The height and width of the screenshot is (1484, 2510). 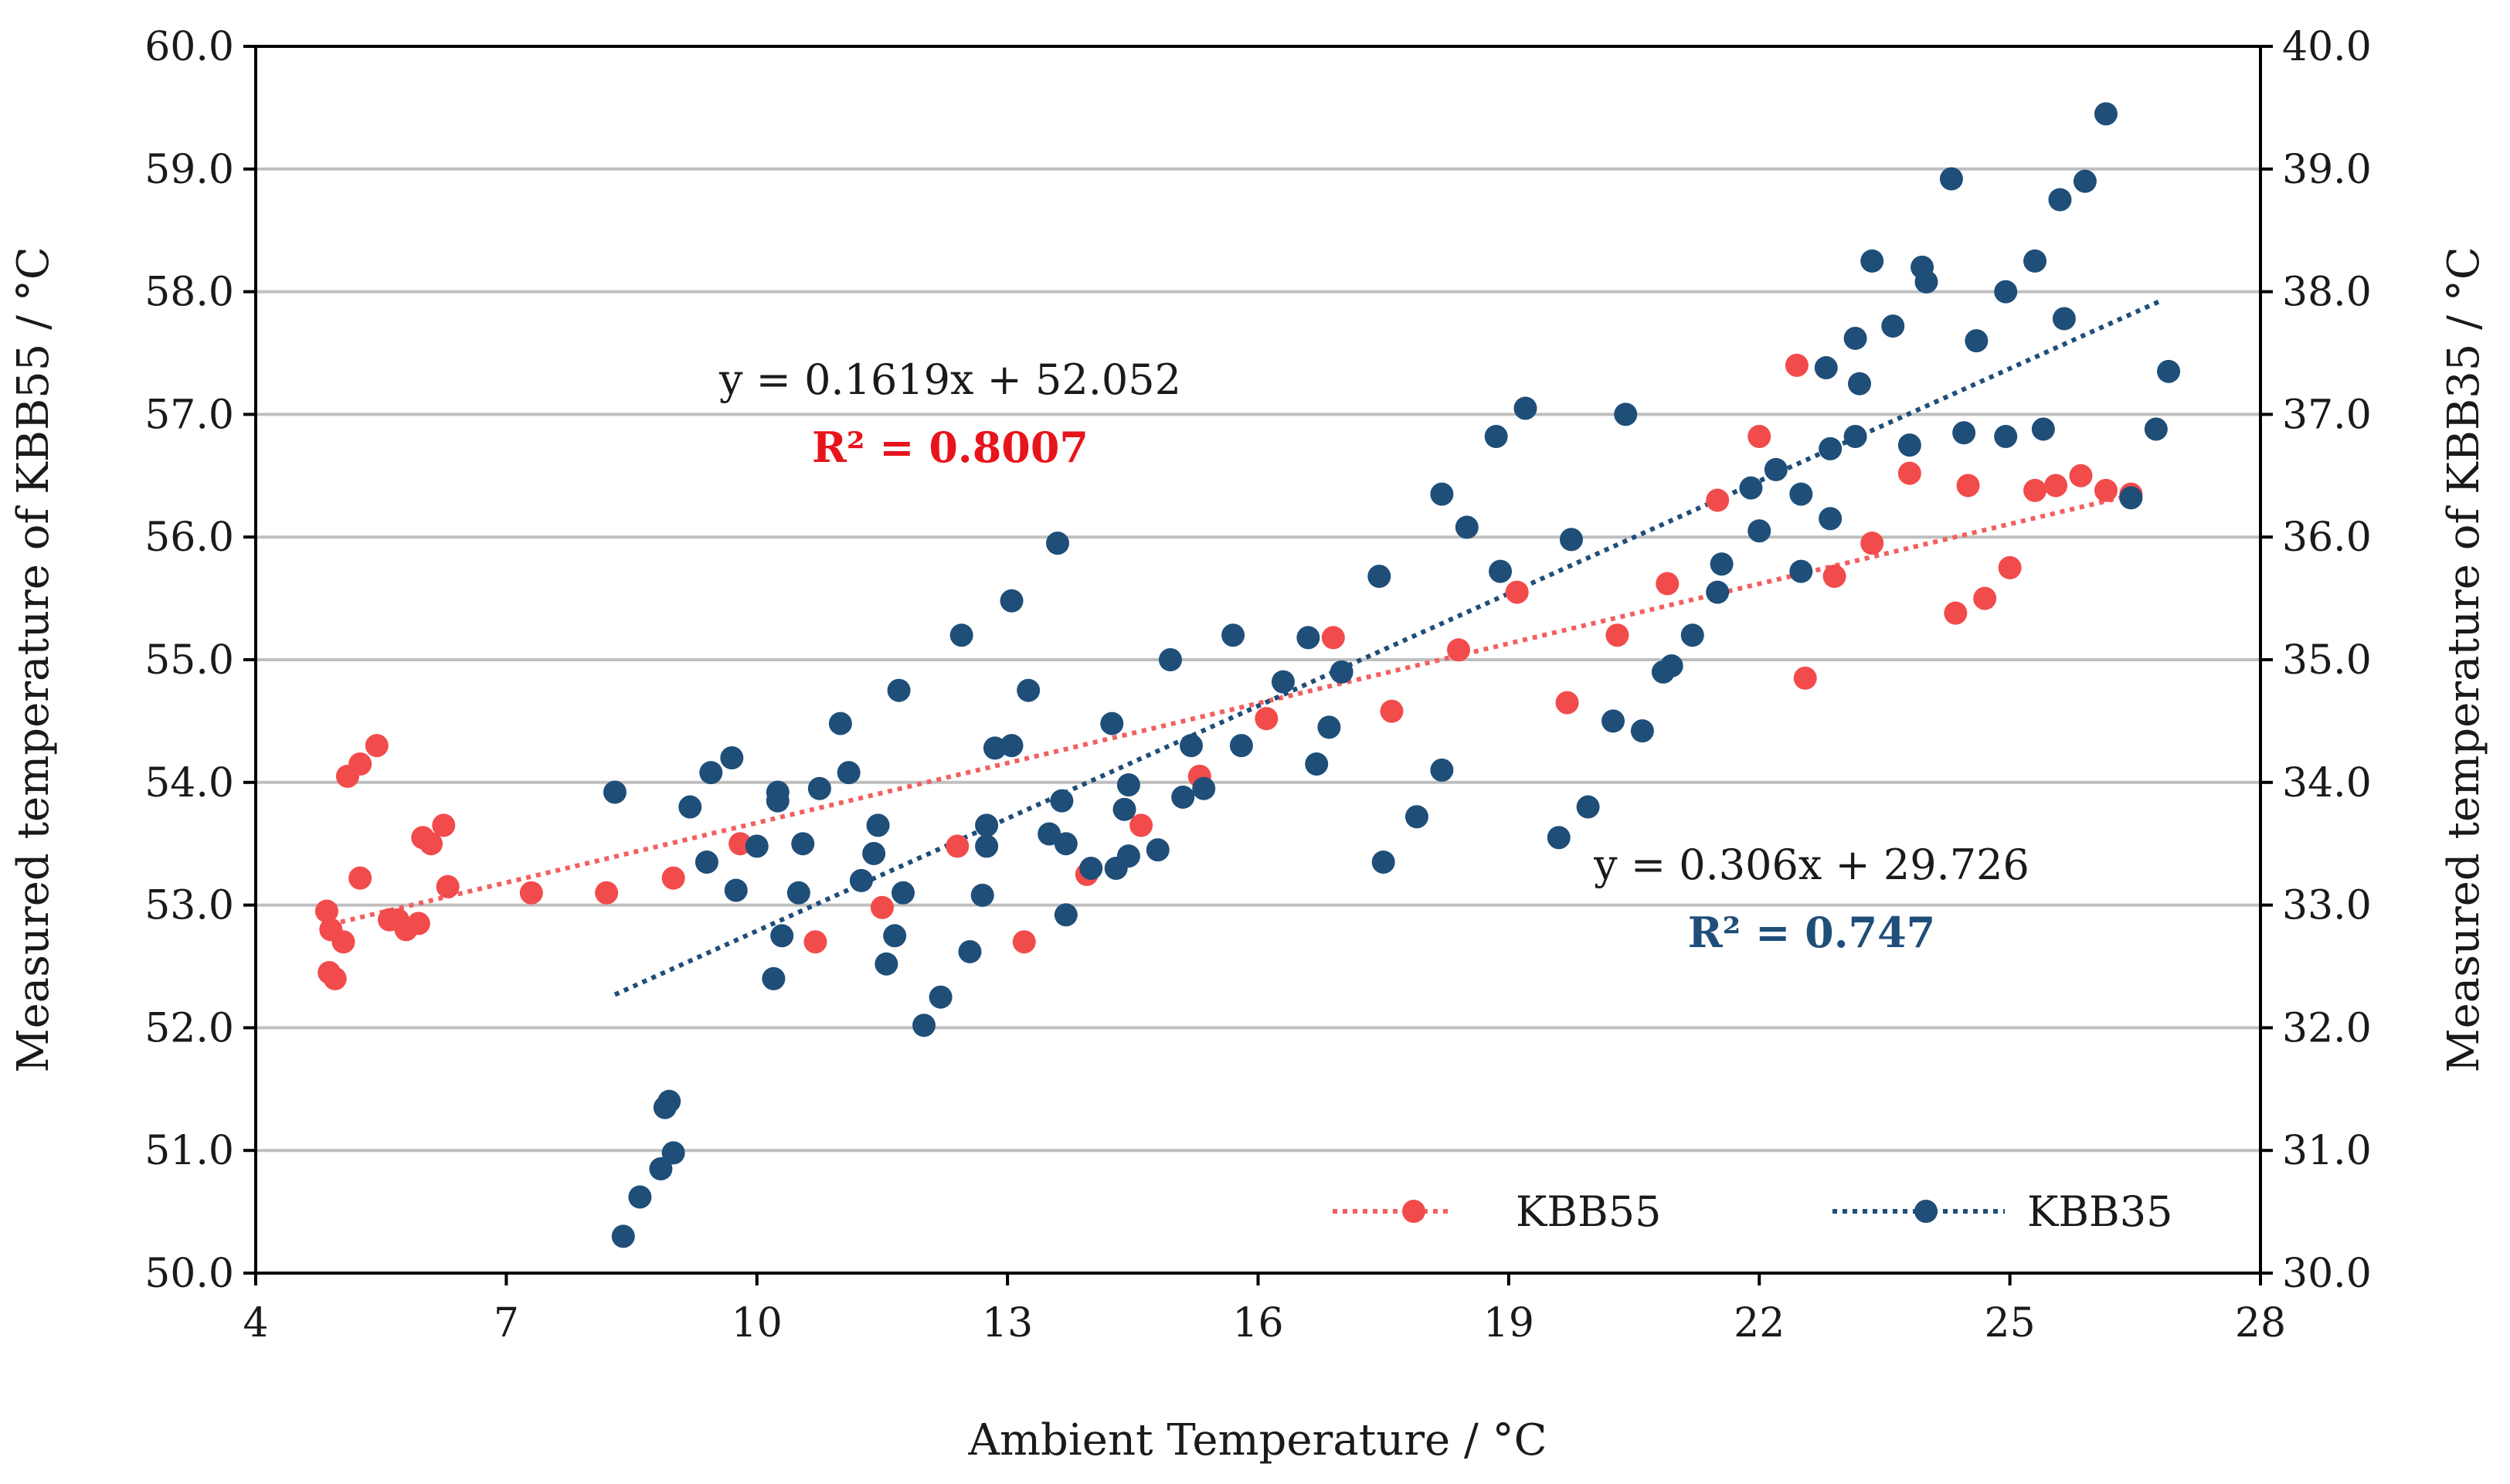 What do you see at coordinates (189, 1151) in the screenshot?
I see `y-left-tick-label: 51.0` at bounding box center [189, 1151].